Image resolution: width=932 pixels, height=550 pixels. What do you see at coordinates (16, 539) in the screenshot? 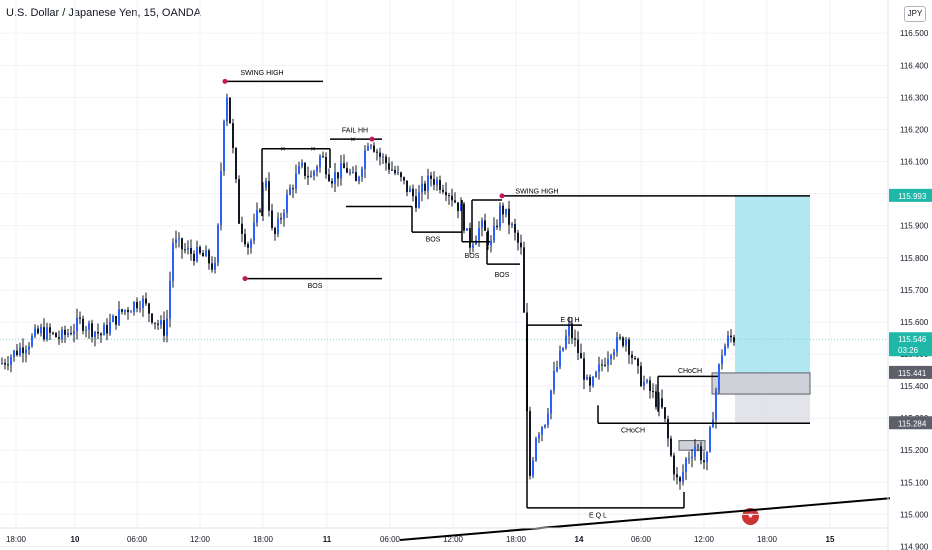
I see `time-tick-label: 18:00` at bounding box center [16, 539].